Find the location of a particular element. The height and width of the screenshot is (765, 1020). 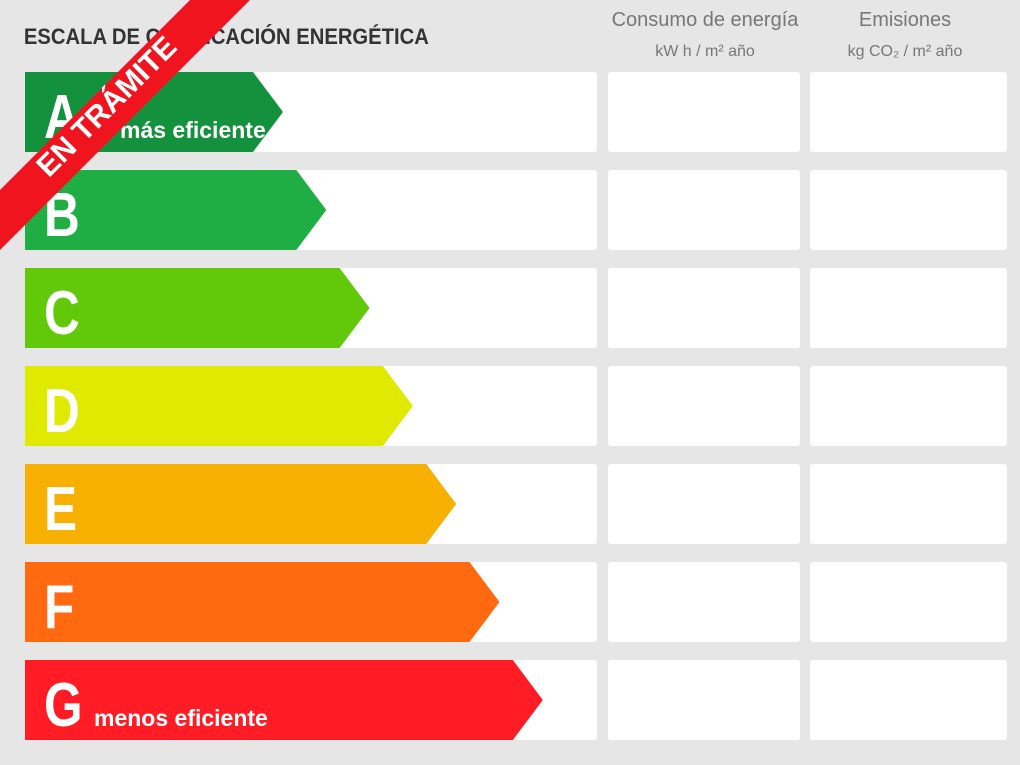

class-letter-group: D is located at coordinates (62, 411).